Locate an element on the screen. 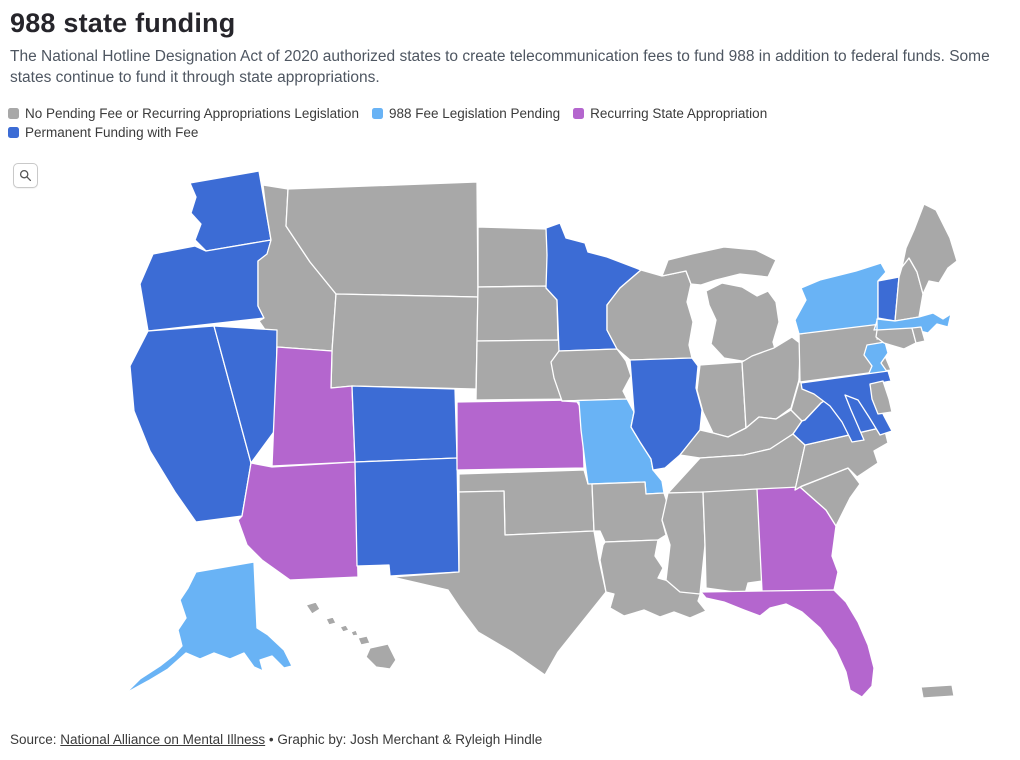 This screenshot has width=1020, height=760. state-iowa: Iowa is located at coordinates (591, 375).